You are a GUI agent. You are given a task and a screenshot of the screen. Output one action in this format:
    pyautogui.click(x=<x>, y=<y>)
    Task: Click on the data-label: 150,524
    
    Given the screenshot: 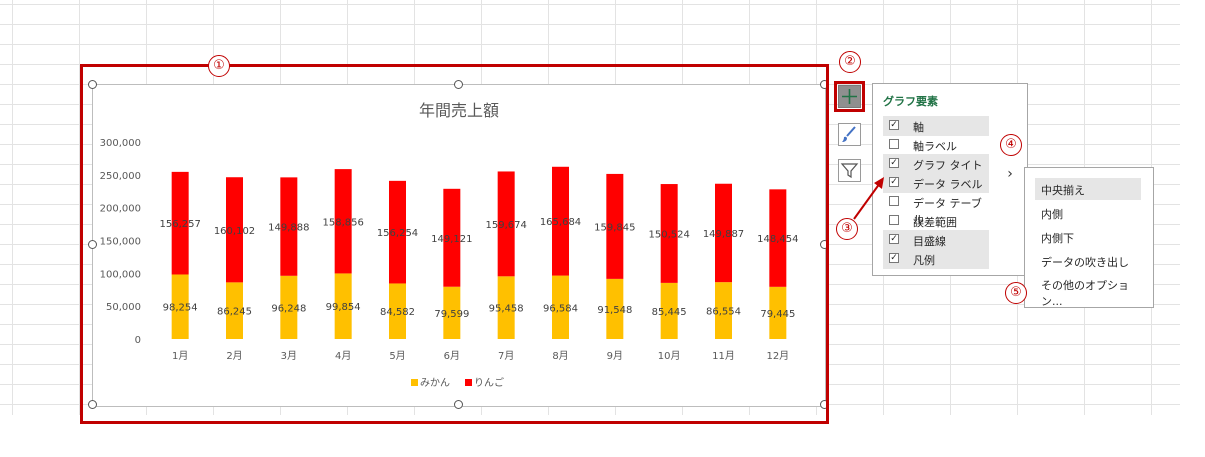 What is the action you would take?
    pyautogui.click(x=668, y=234)
    